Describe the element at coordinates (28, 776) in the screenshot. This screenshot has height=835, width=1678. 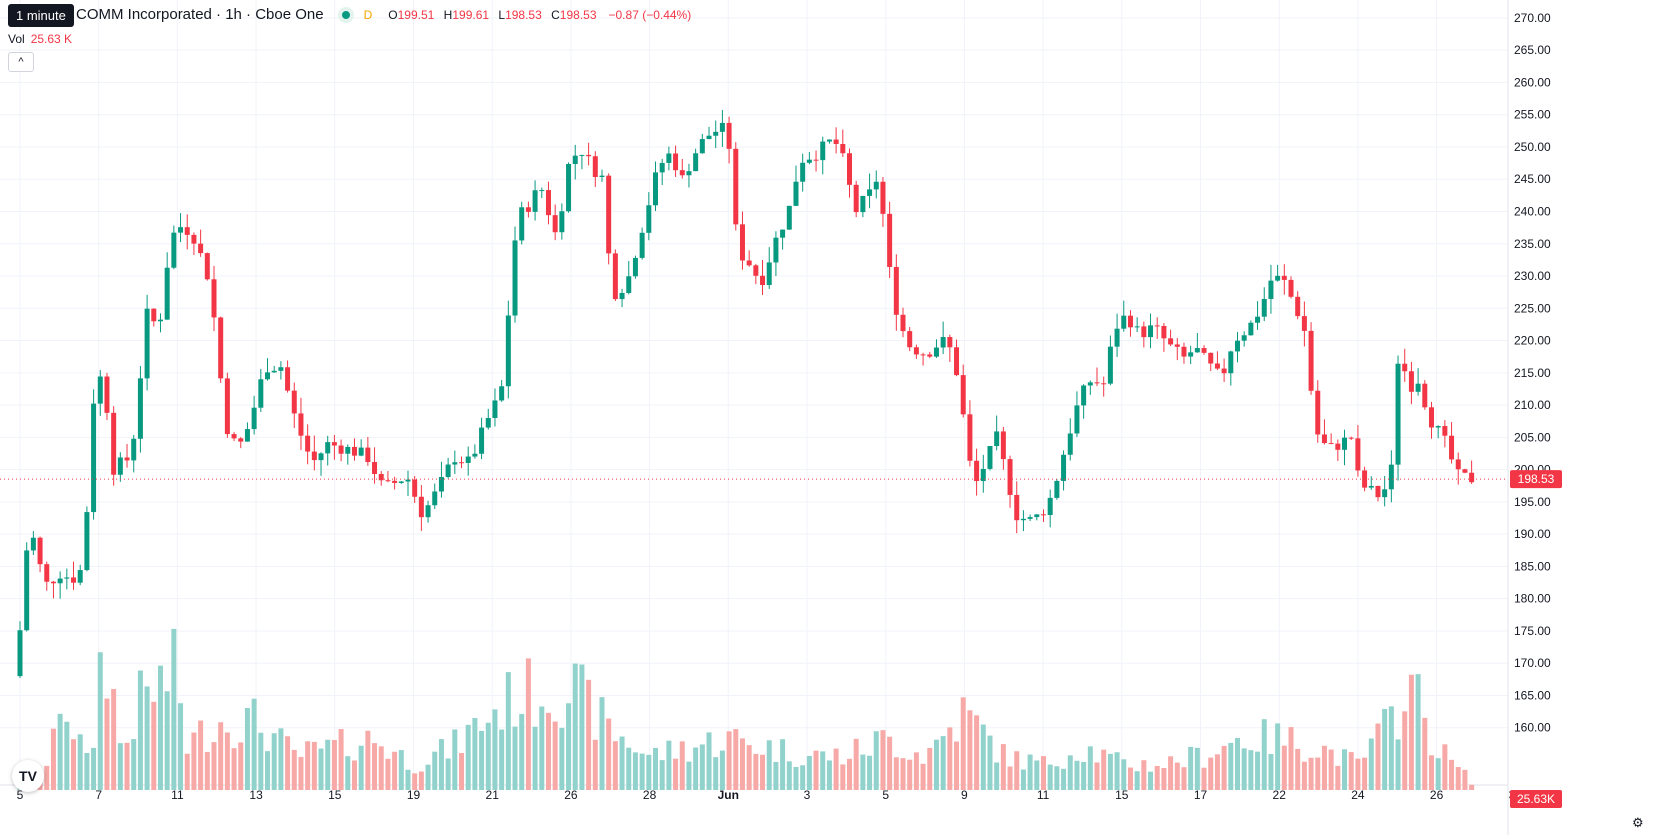
I see `tradingview-logo-icon: TV` at that location.